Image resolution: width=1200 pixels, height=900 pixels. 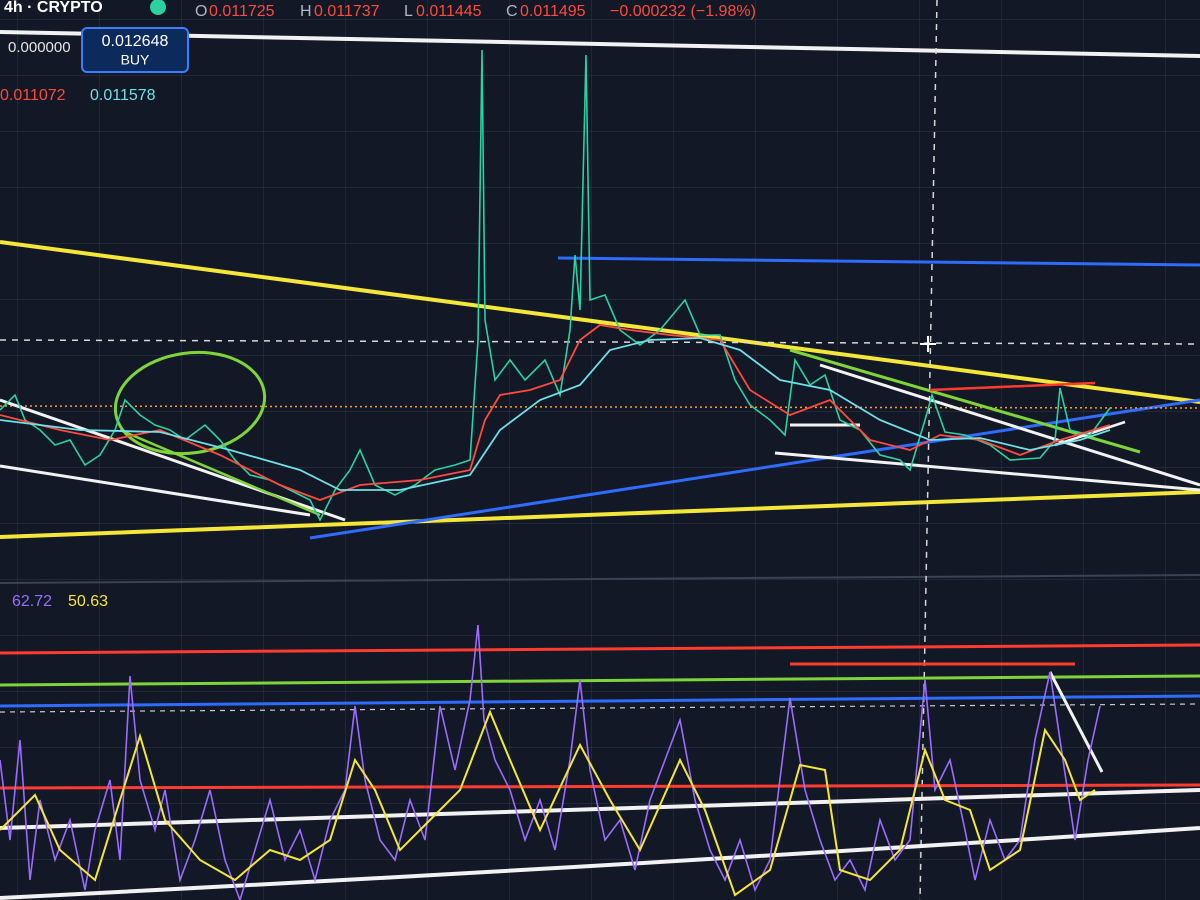 What do you see at coordinates (1090, 433) in the screenshot?
I see `triangle` at bounding box center [1090, 433].